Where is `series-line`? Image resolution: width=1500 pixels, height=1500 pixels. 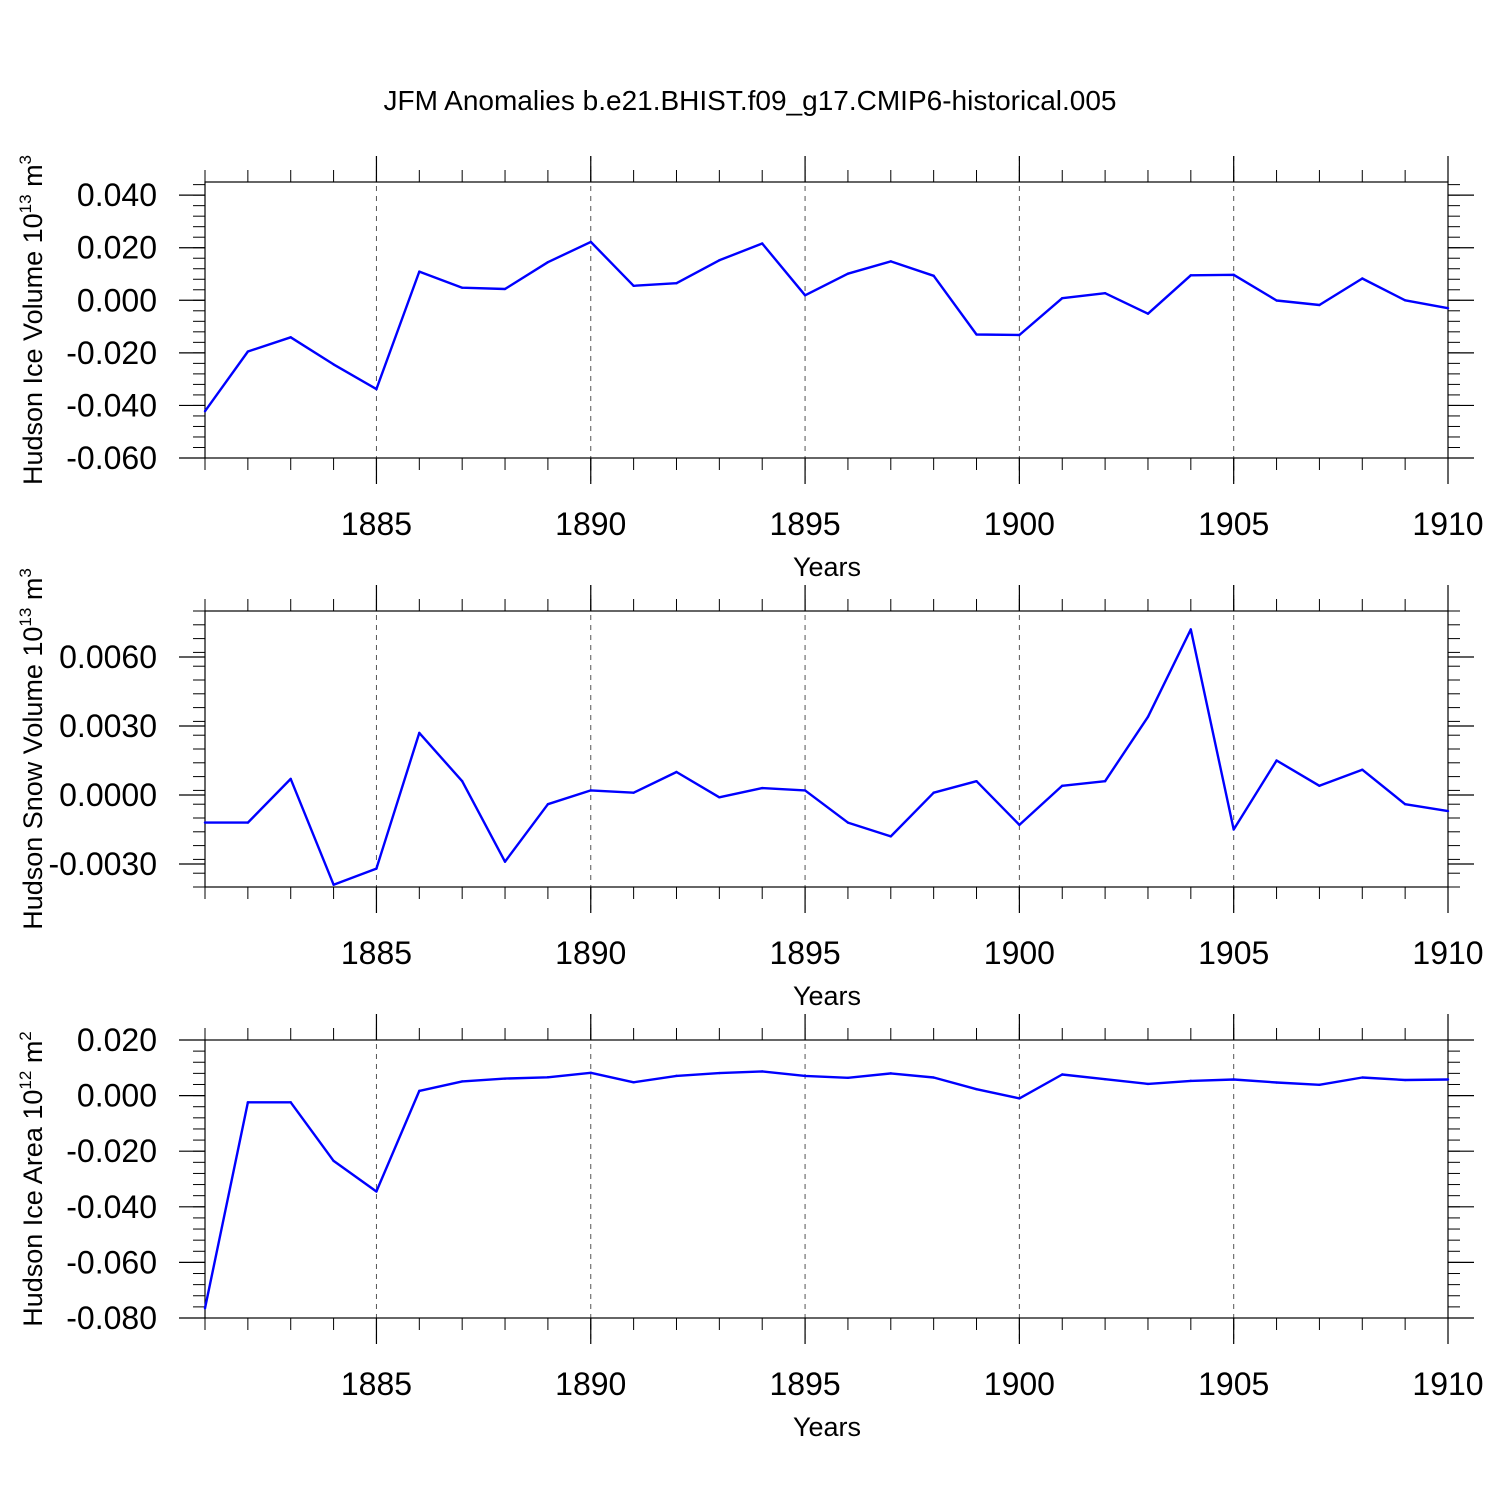 series-line is located at coordinates (827, 757).